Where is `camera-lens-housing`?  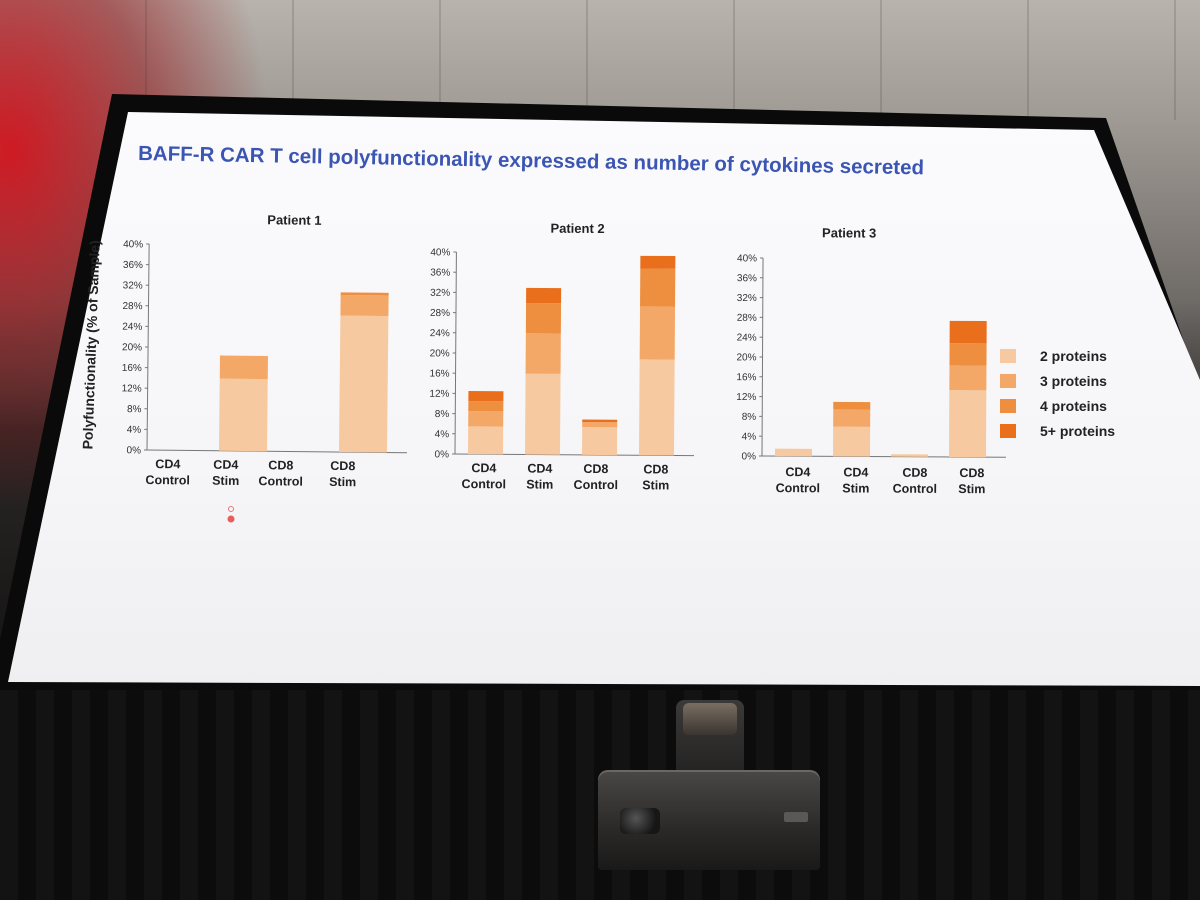 camera-lens-housing is located at coordinates (710, 719).